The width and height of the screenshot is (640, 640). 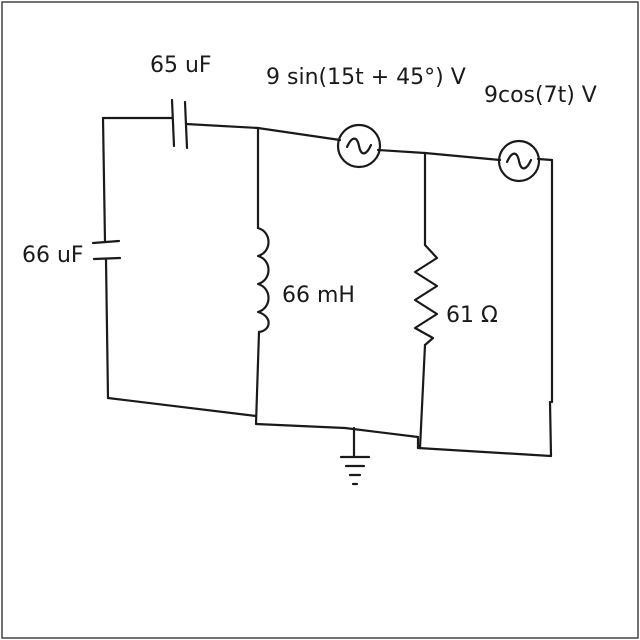 I want to click on inductor-66mh, so click(x=263, y=280).